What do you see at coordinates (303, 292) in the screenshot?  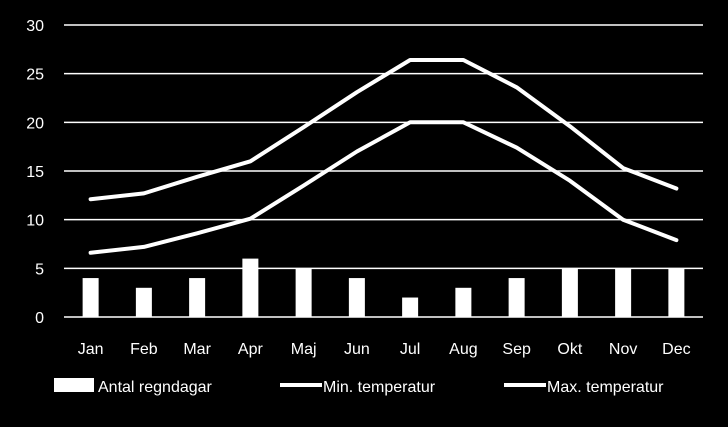 I see `bar-maj` at bounding box center [303, 292].